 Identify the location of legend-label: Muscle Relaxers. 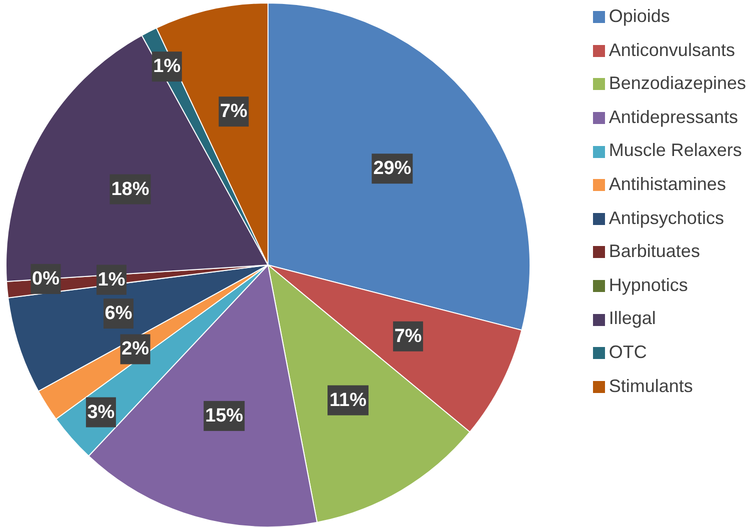
(675, 150).